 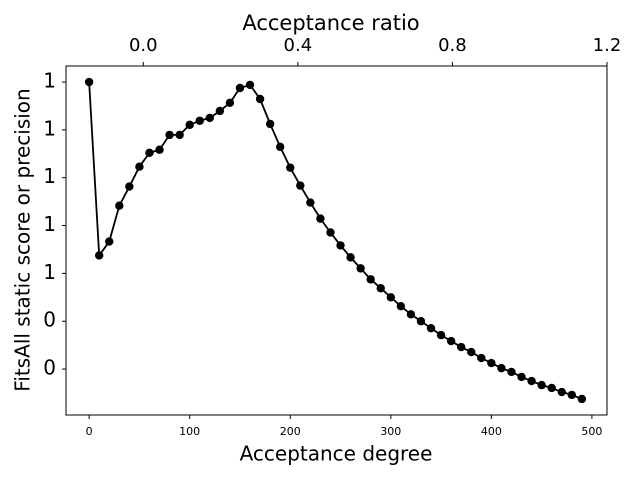 I want to click on x-tick-label: 400, so click(x=491, y=431).